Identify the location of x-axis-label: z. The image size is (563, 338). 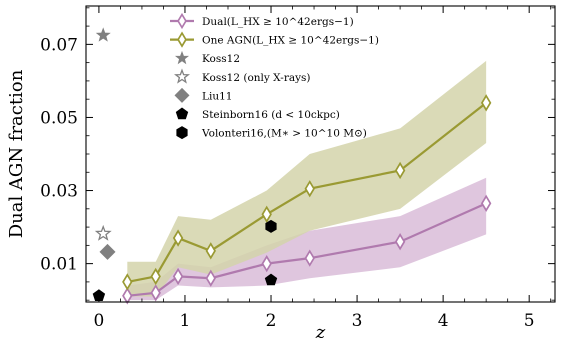
(320, 330).